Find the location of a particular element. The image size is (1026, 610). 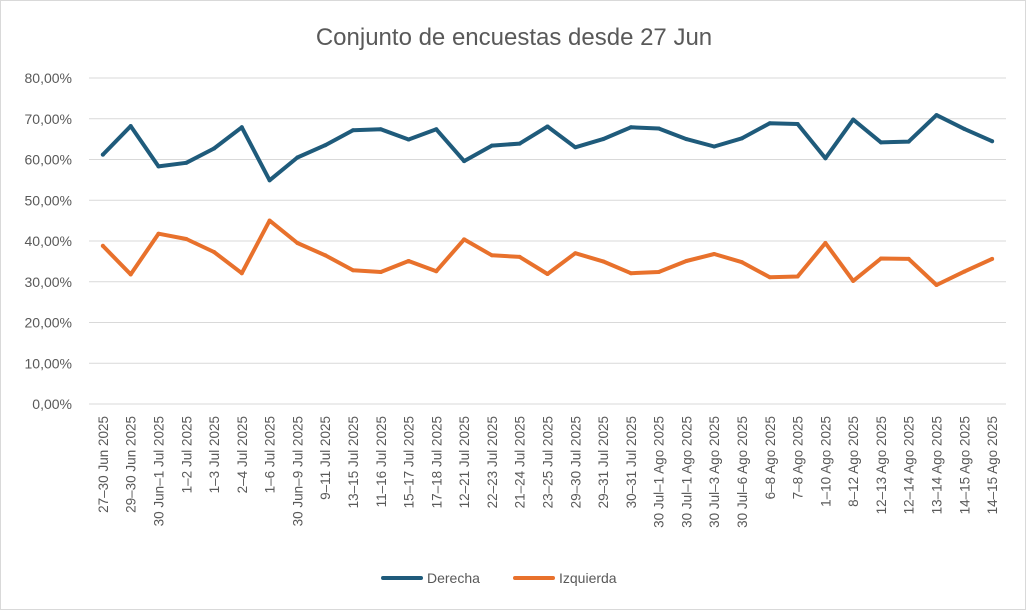

x-tick-label: 30 Jun–1 Jul 2025 is located at coordinates (158, 471).